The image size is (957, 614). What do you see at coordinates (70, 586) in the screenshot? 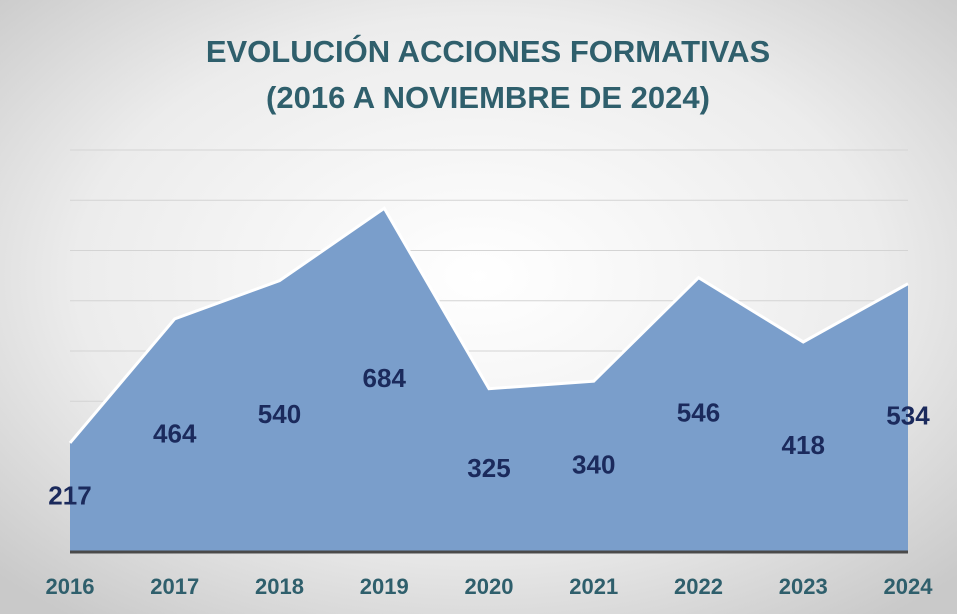
I see `x-tick-label: 2016` at bounding box center [70, 586].